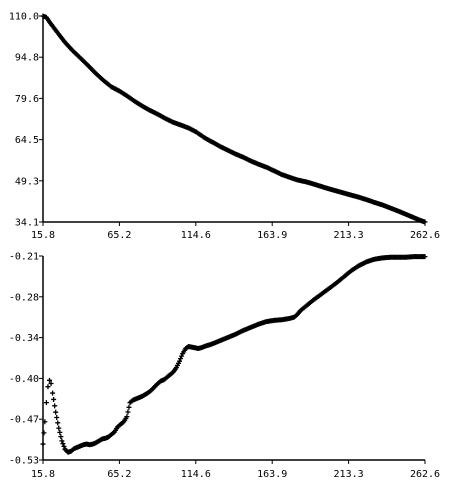  What do you see at coordinates (27, 99) in the screenshot?
I see `y-tick-label: 79.6` at bounding box center [27, 99].